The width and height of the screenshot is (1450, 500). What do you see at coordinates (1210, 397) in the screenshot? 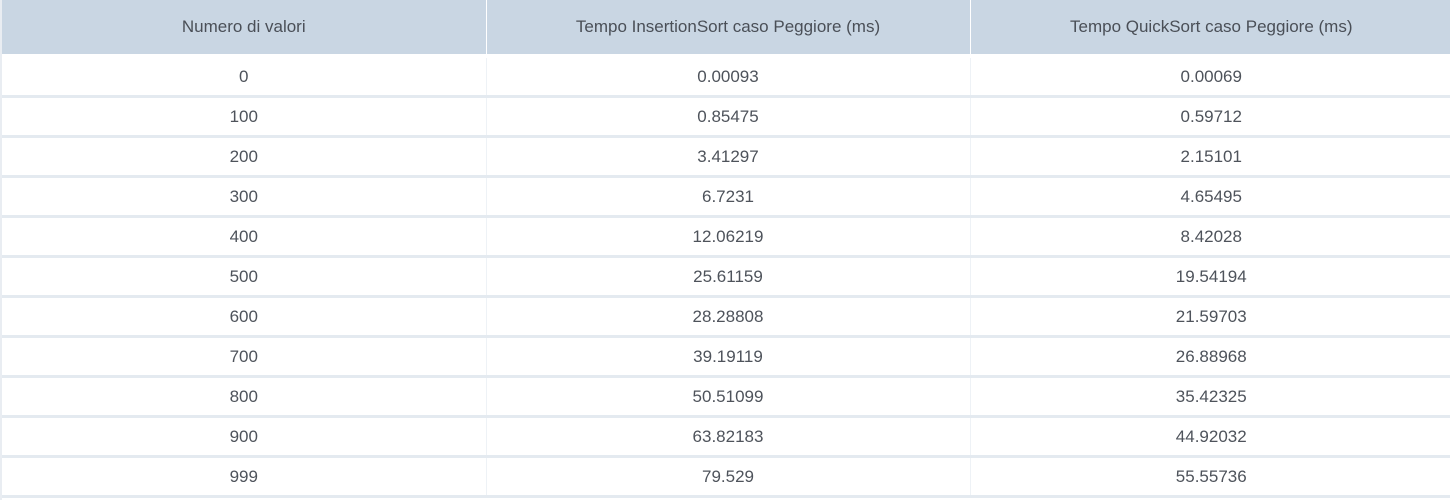
I see `cell-quicksort-time: 35.42325` at bounding box center [1210, 397].